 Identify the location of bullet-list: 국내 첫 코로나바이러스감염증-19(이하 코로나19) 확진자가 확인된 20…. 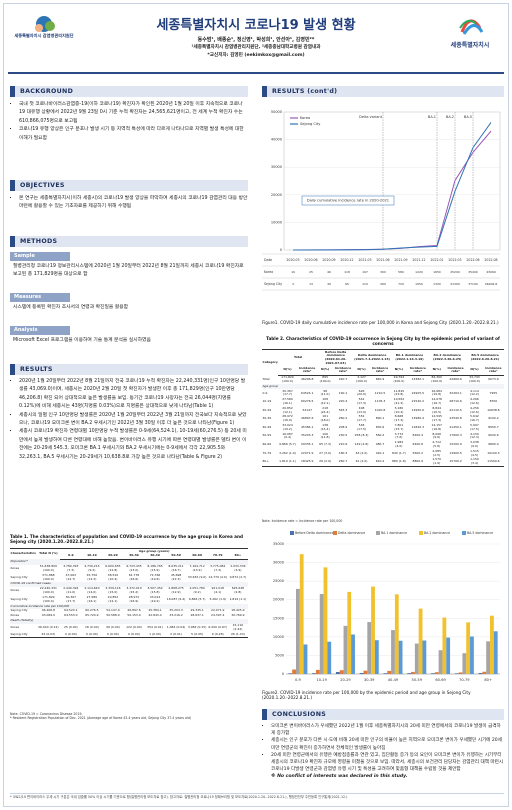
(129, 122).